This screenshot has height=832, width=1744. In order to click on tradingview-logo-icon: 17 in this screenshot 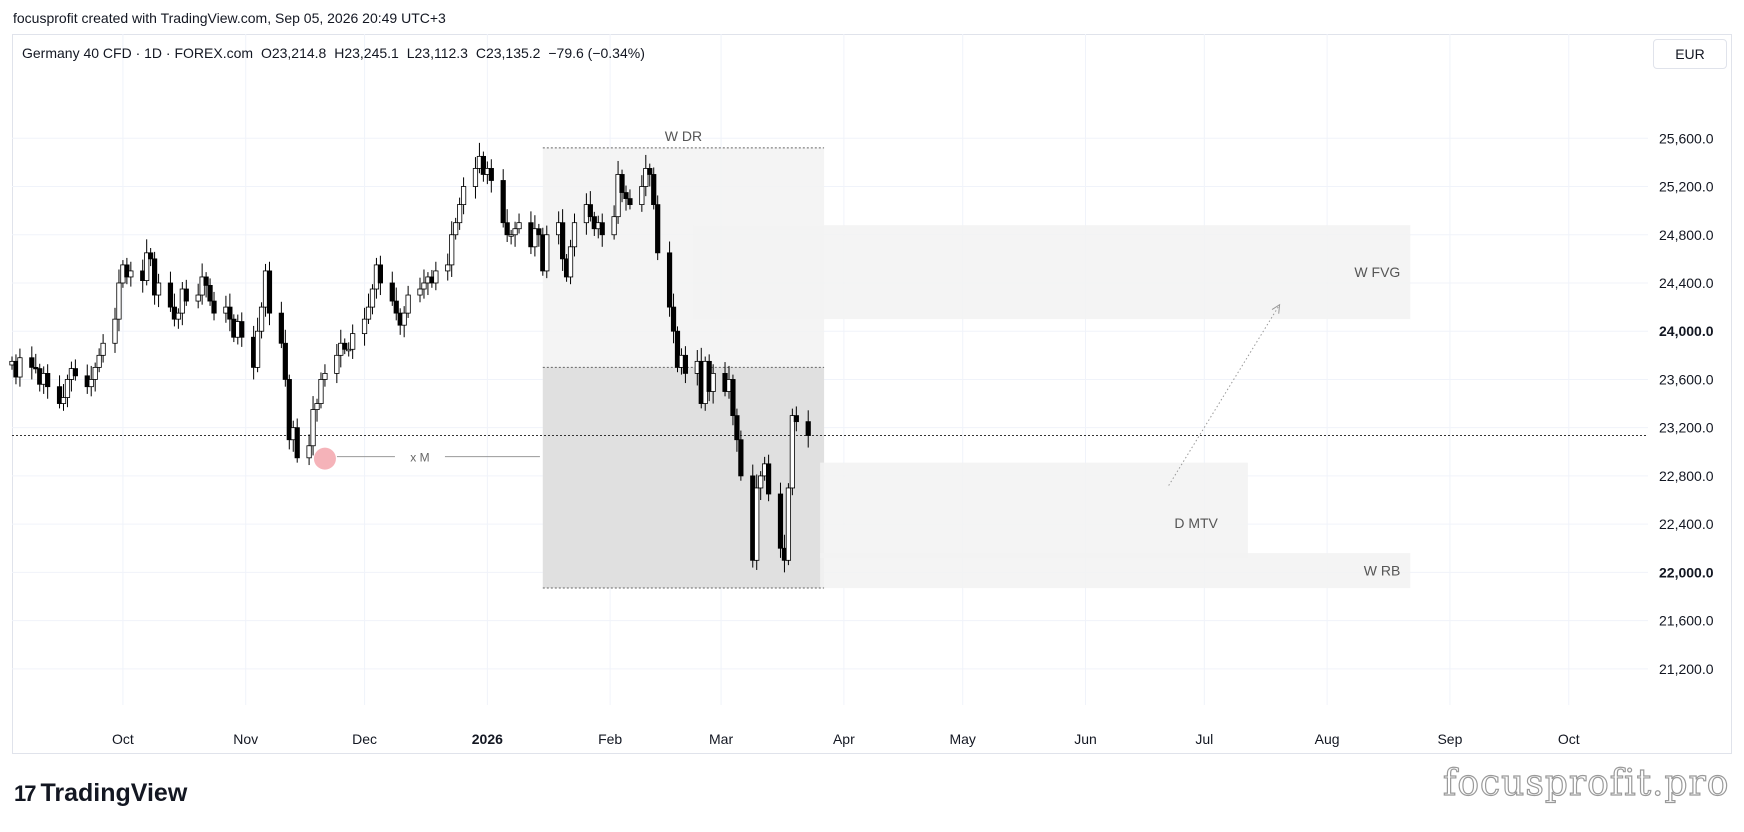, I will do `click(25, 793)`.